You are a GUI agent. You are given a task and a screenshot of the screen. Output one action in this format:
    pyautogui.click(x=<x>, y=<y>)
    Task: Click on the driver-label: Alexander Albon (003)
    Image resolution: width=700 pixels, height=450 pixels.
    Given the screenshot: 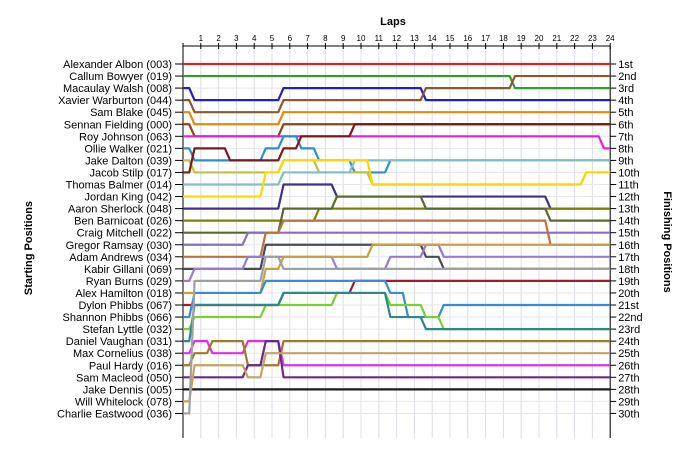 What is the action you would take?
    pyautogui.click(x=117, y=65)
    